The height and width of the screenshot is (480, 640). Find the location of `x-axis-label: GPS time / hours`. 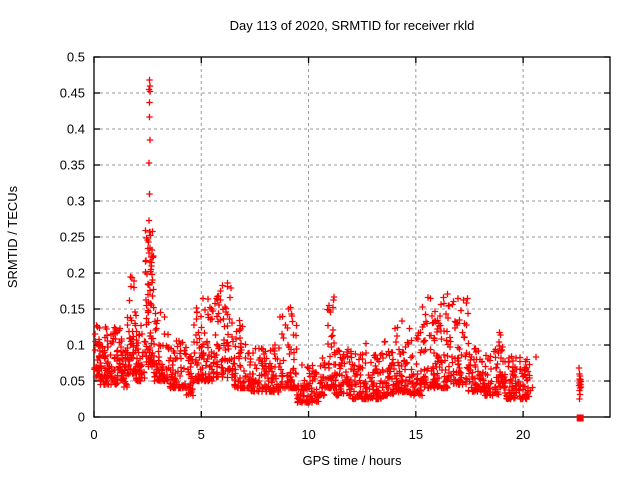

x-axis-label: GPS time / hours is located at coordinates (352, 460).